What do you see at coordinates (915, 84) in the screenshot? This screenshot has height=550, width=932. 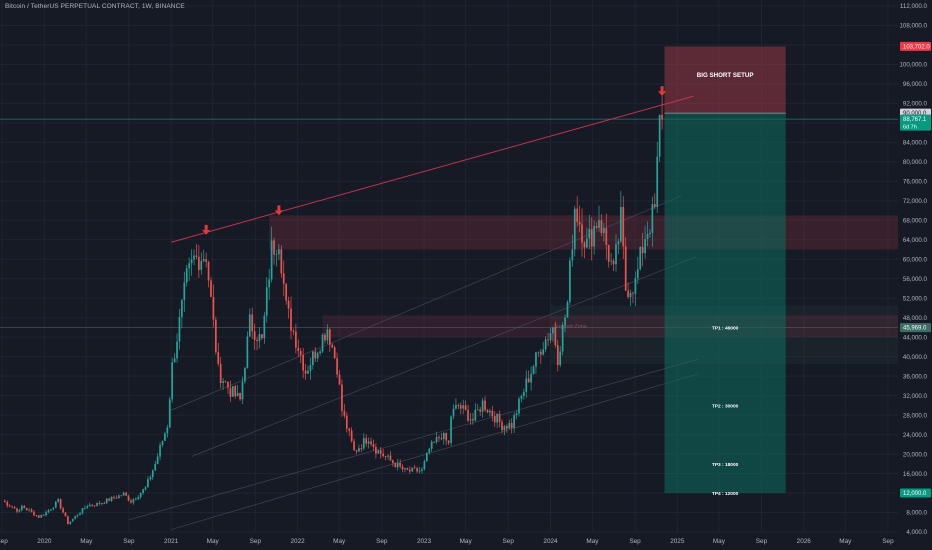 I see `y-tick-label: 96,000.0` at bounding box center [915, 84].